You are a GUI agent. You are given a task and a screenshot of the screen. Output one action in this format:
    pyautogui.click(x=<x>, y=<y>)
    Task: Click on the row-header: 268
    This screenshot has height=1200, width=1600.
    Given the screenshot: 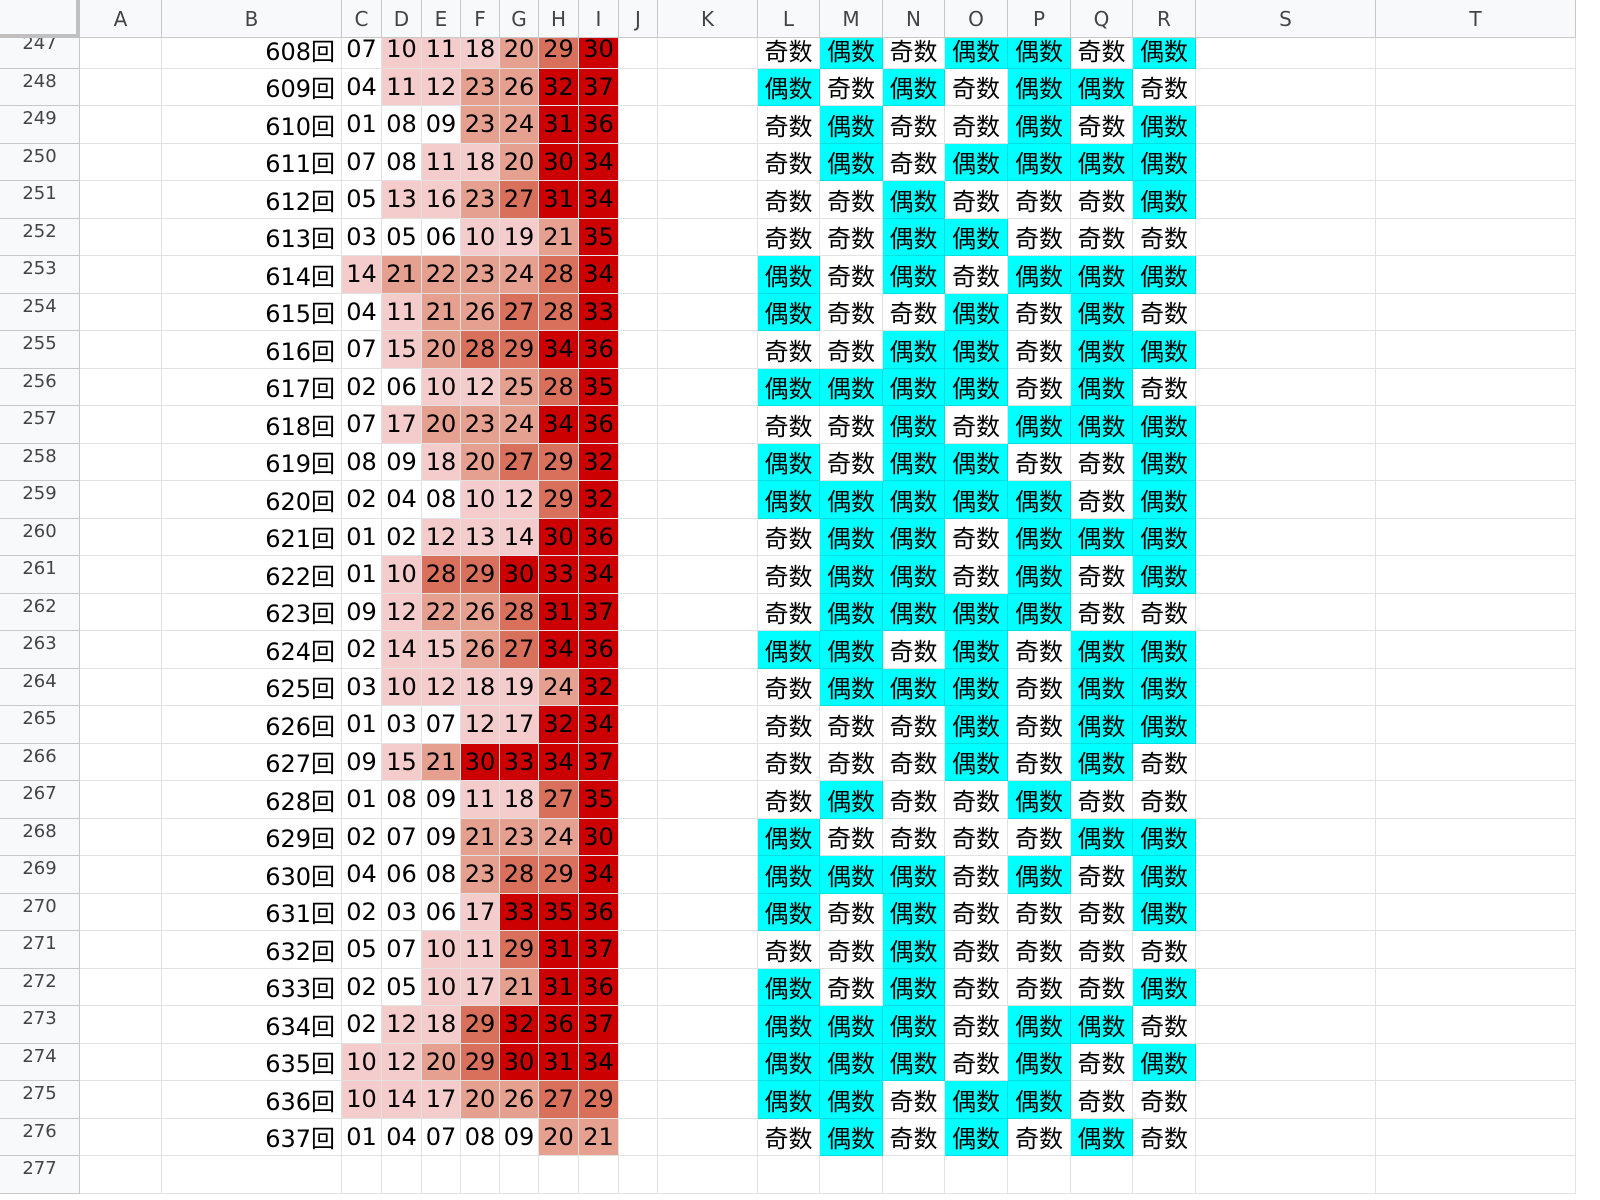 What is the action you would take?
    pyautogui.click(x=40, y=837)
    